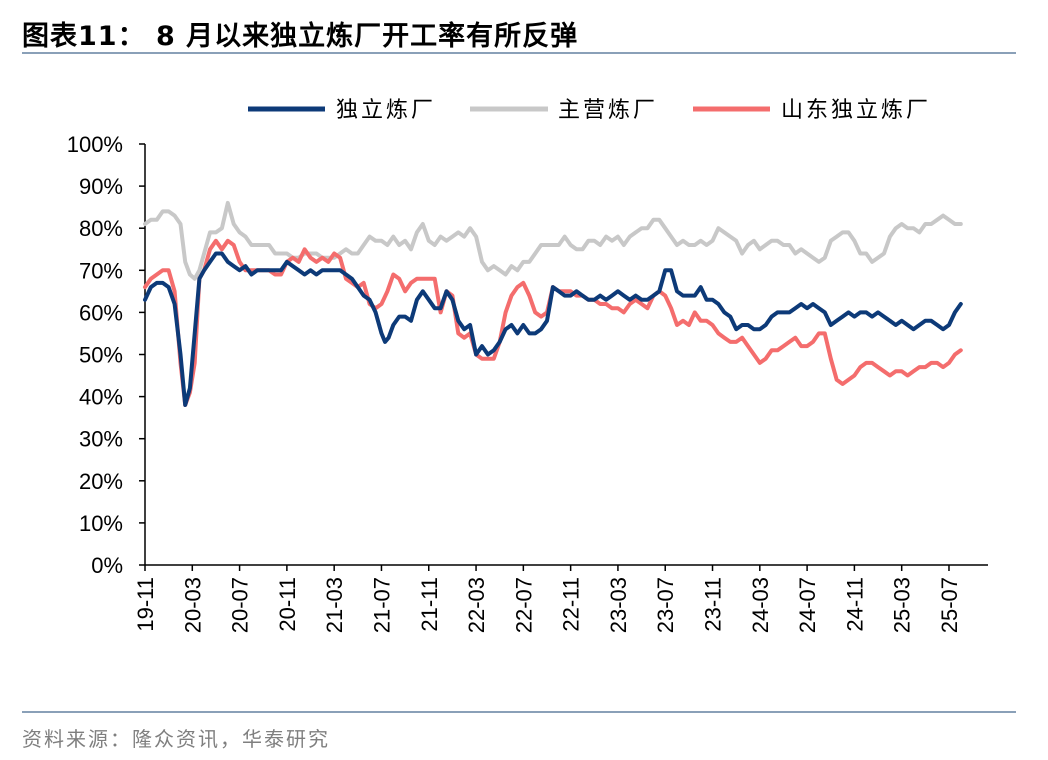 This screenshot has width=1048, height=760. I want to click on y-axis: 0% 10% 20% 30% 40% 50% 60% 70% 80% 90% 100%, so click(106, 355).